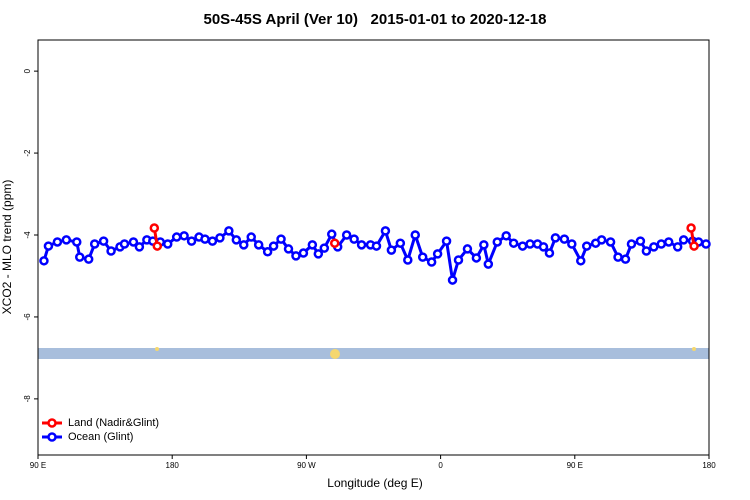 This screenshot has width=750, height=500. Describe the element at coordinates (113, 423) in the screenshot. I see `legend-label: Land (Nadir&Glint)` at that location.